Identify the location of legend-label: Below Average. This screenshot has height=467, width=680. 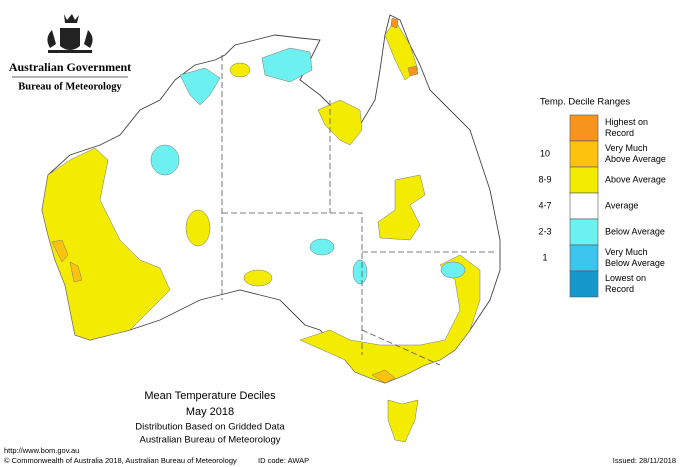
(635, 231).